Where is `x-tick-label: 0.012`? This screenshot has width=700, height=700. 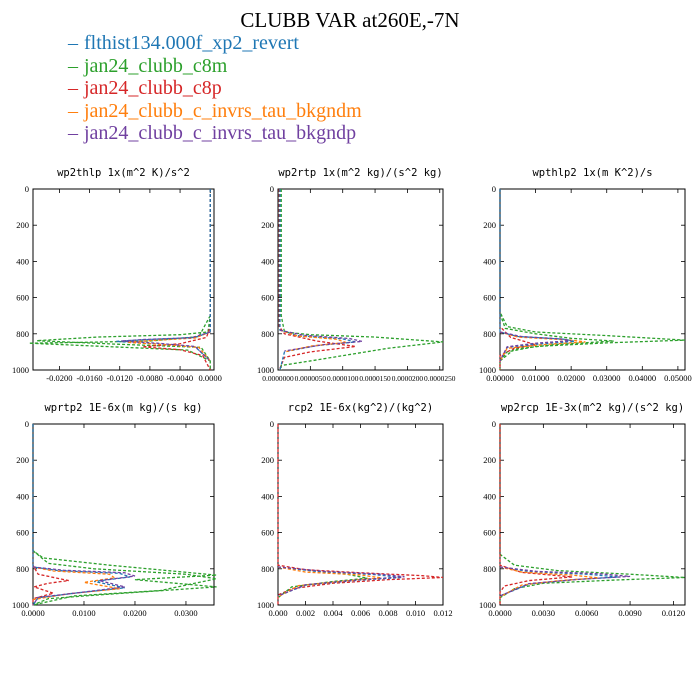
x-tick-label: 0.012 is located at coordinates (442, 613).